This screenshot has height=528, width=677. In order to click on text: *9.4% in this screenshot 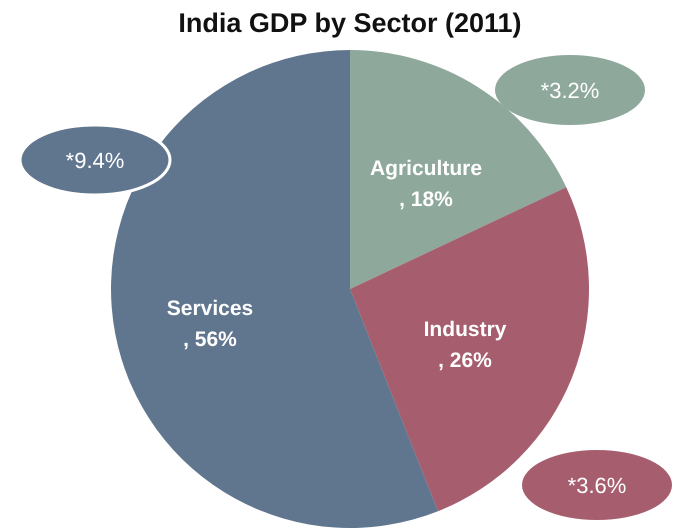, I will do `click(95, 160)`.